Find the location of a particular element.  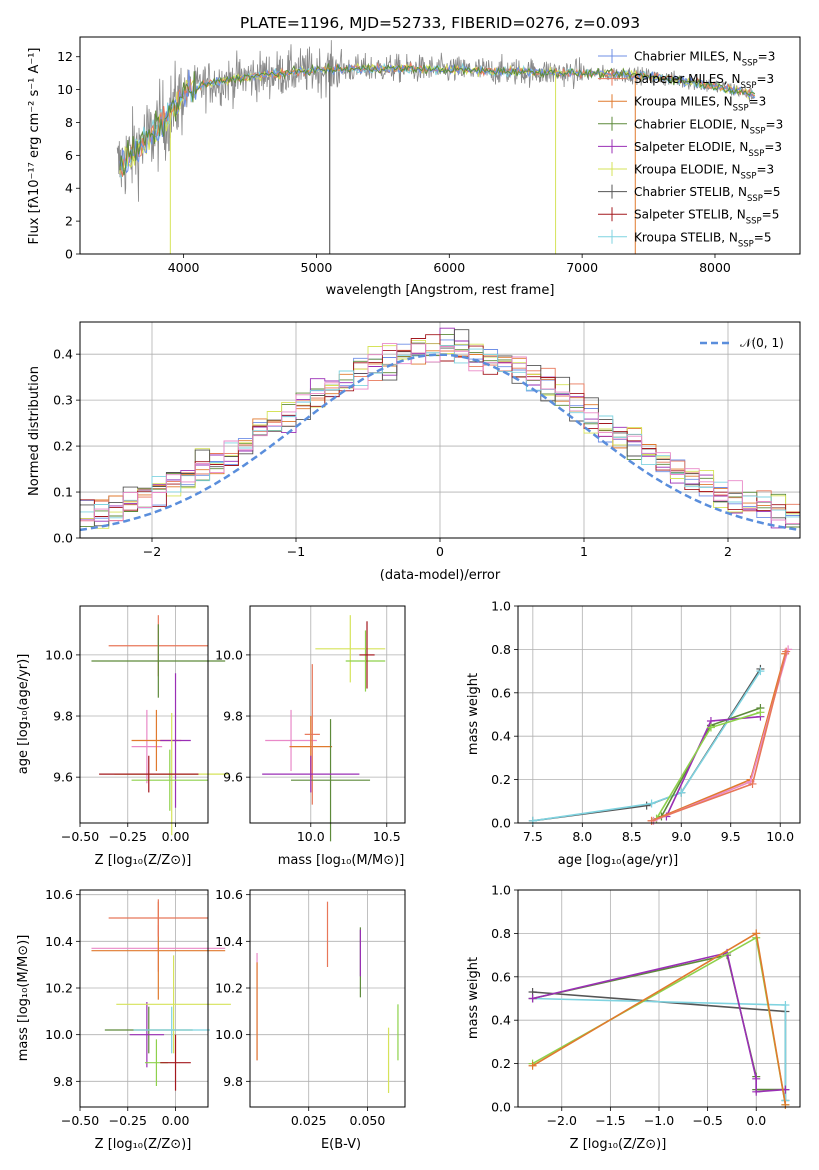

x-tick-label: 1 is located at coordinates (584, 551).